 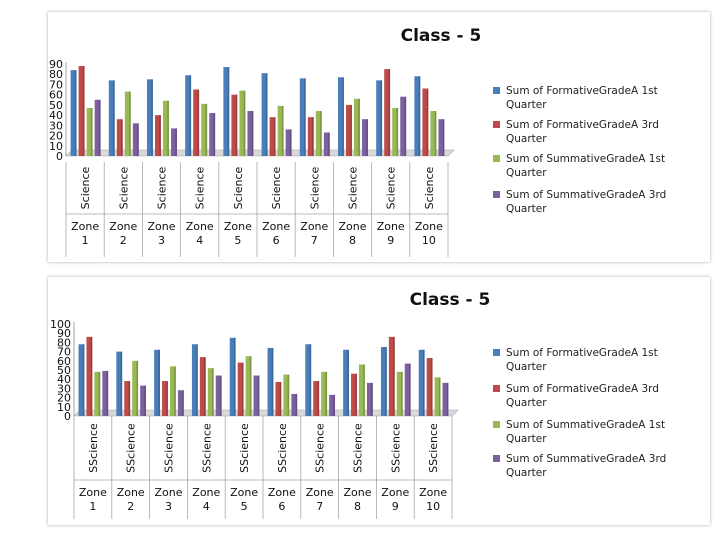 I want to click on zone-number: 10, so click(x=433, y=506).